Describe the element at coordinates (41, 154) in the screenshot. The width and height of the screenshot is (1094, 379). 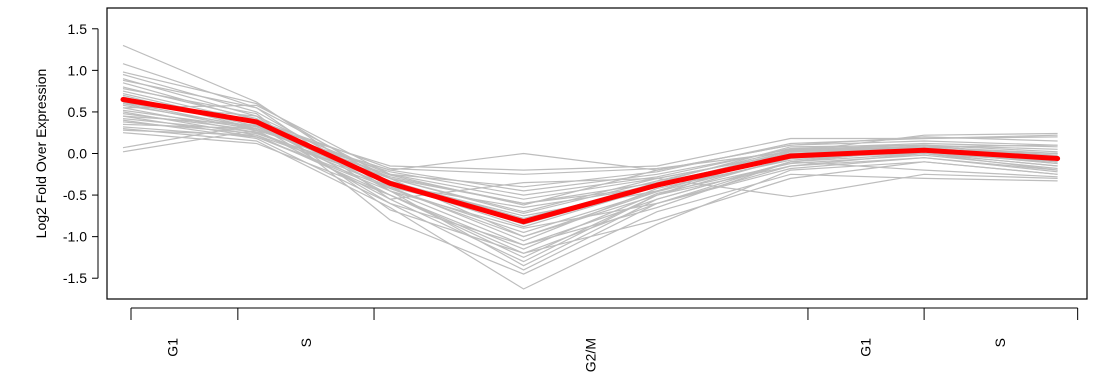
I see `y-axis-label: Log2 Fold Over Expression` at that location.